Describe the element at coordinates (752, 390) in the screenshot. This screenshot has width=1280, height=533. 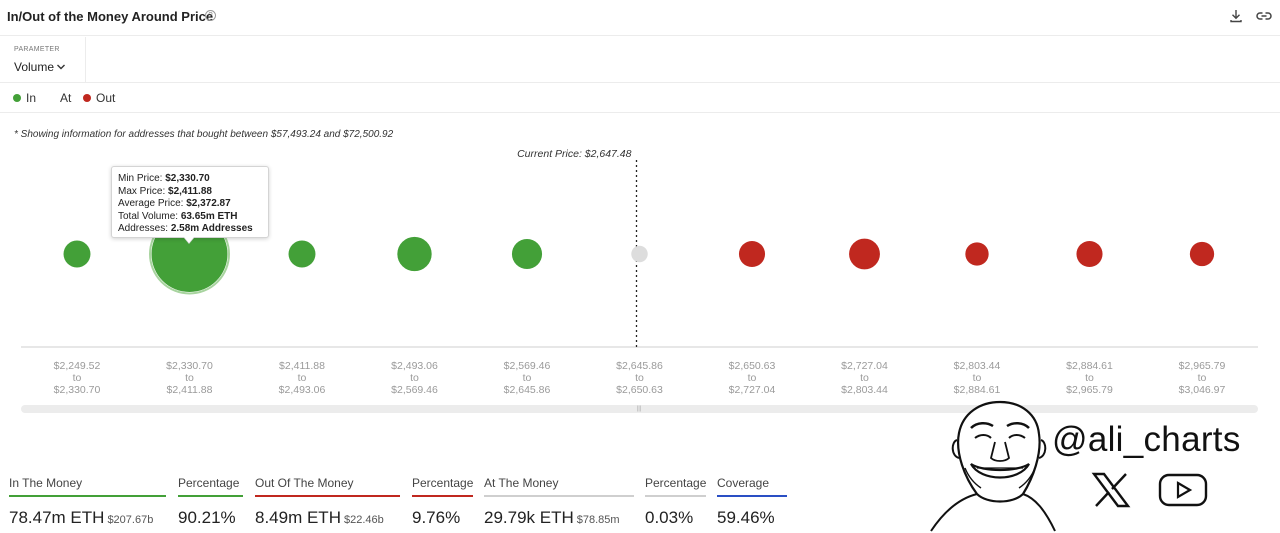
I see `tick-label-end: $2,727.04` at that location.